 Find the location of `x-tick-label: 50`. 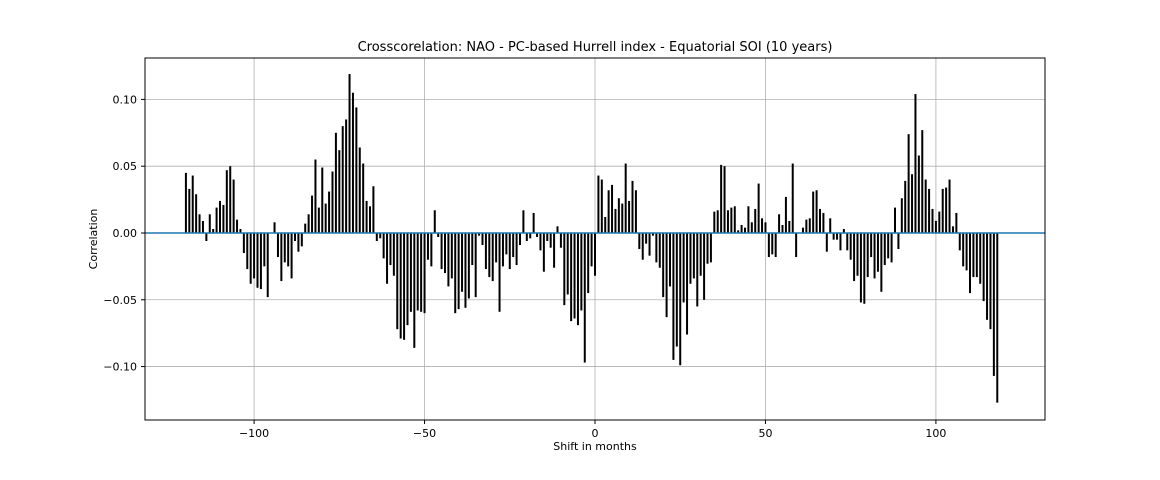

x-tick-label: 50 is located at coordinates (765, 433).